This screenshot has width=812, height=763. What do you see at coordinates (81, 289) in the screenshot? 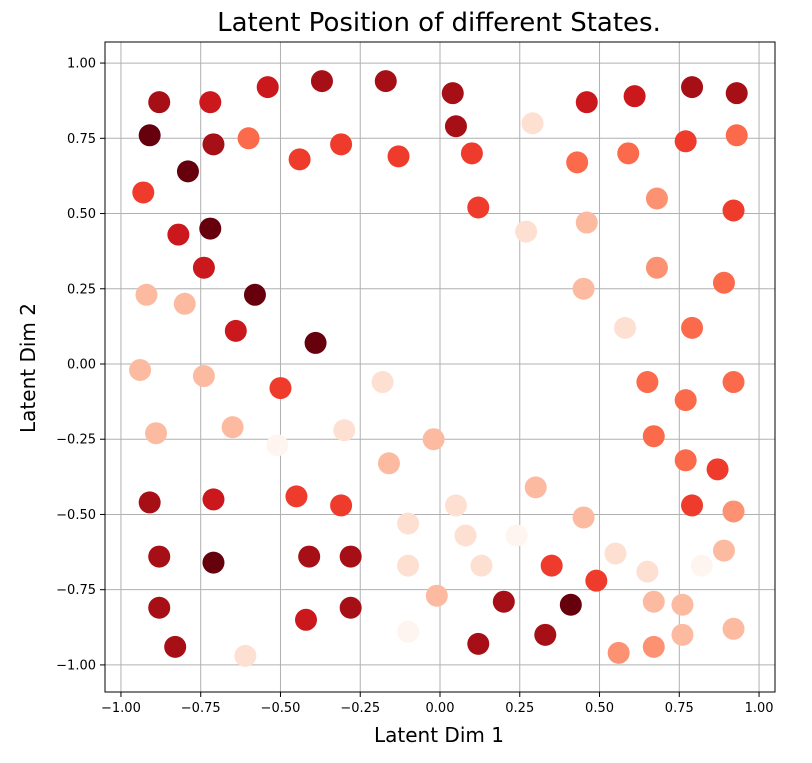
I see `y-tick-label: 0.25` at bounding box center [81, 289].